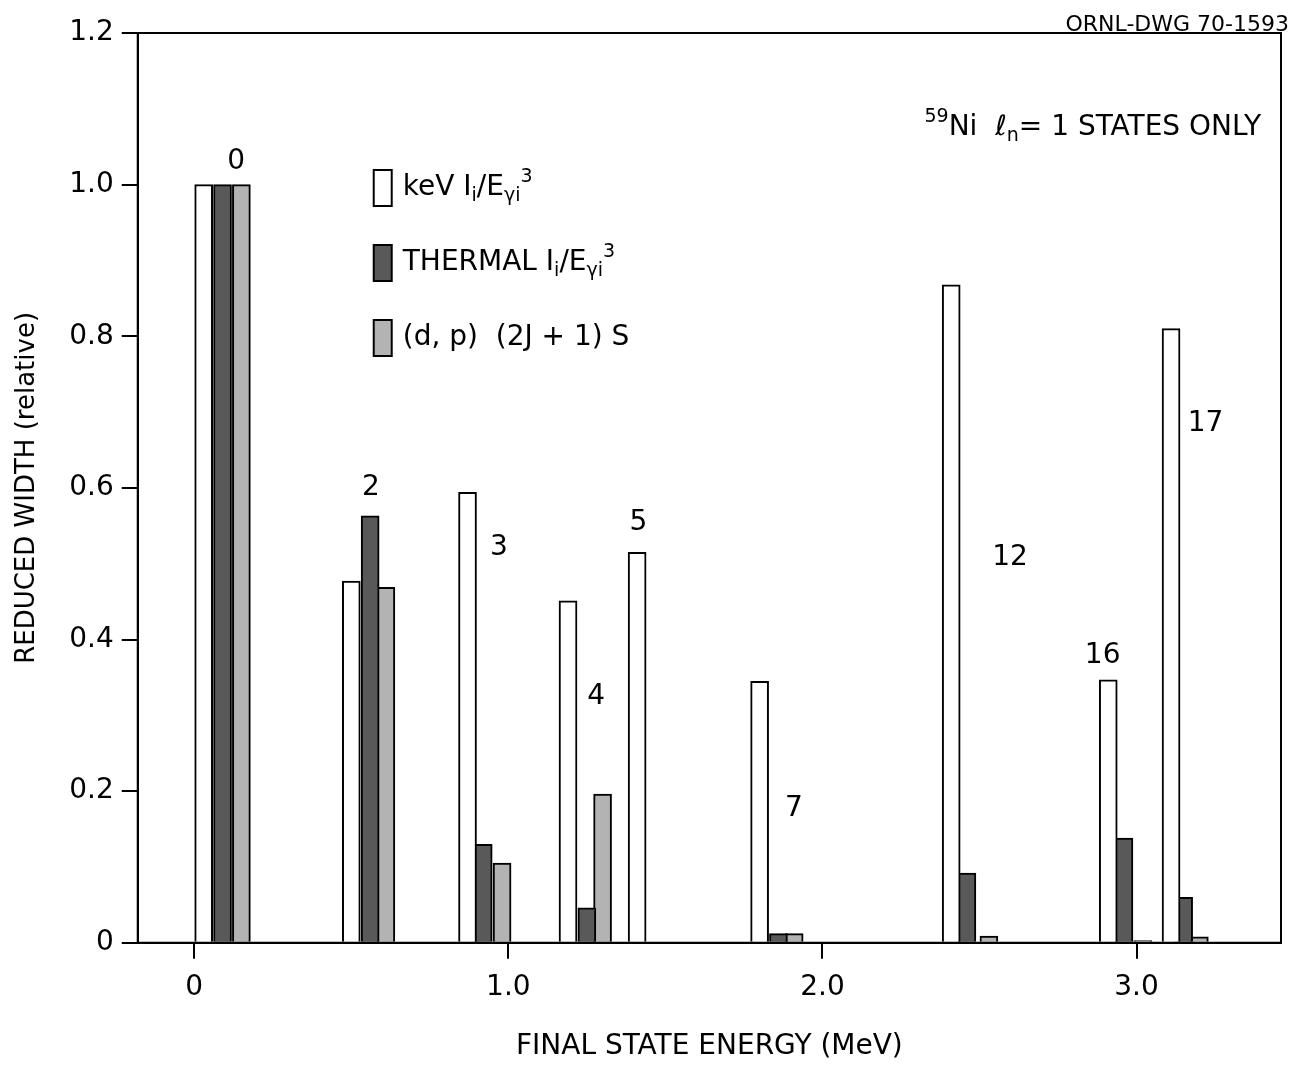 Image resolution: width=1303 pixels, height=1077 pixels. What do you see at coordinates (91, 182) in the screenshot?
I see `y-tick-label: 1.0` at bounding box center [91, 182].